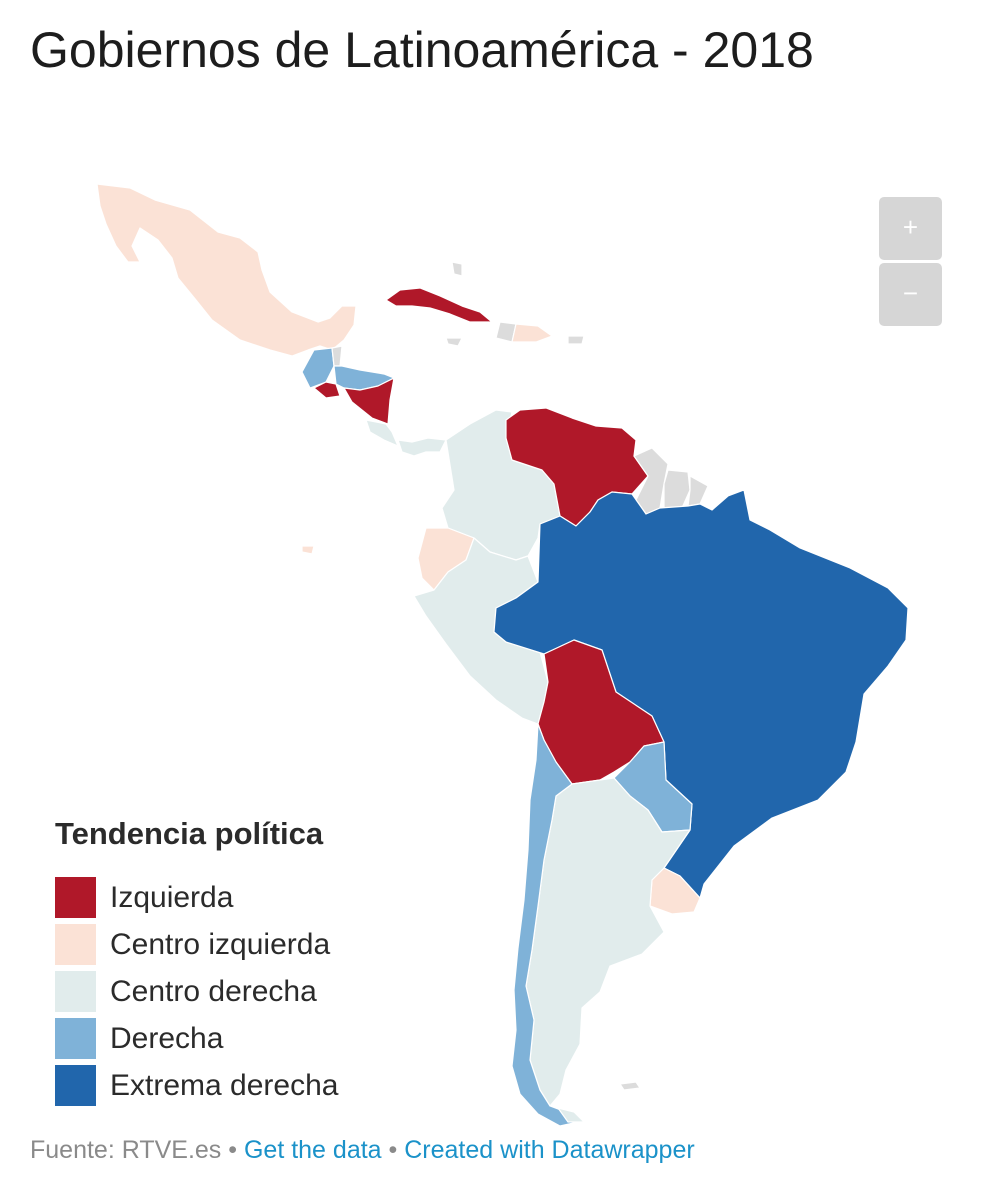 The height and width of the screenshot is (1200, 994). Describe the element at coordinates (369, 401) in the screenshot. I see `country-nicaragua` at that location.